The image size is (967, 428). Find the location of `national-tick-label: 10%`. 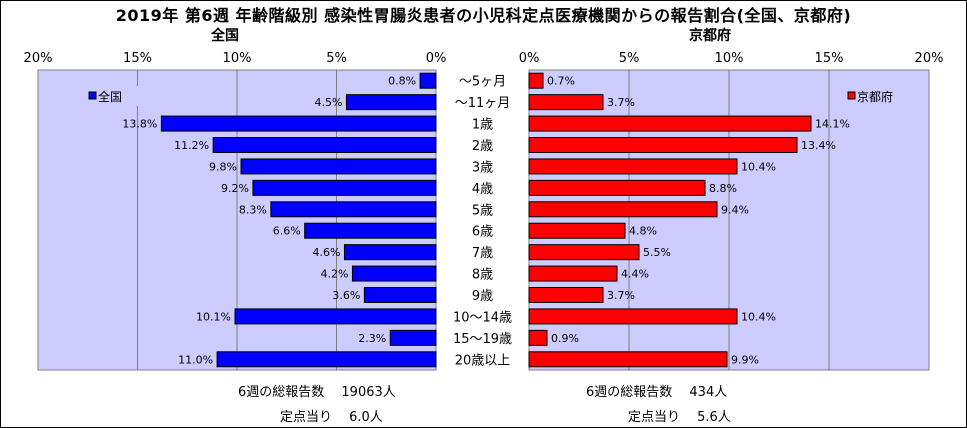

national-tick-label: 10% is located at coordinates (237, 58).